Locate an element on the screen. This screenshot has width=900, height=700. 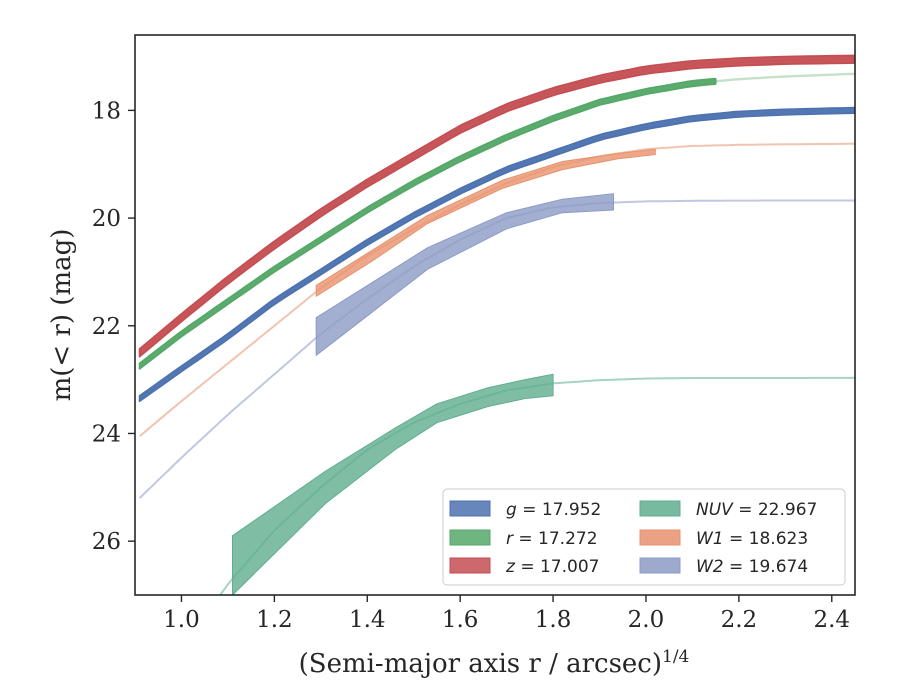
x-axis-label: (Semi-major axis r / arcsec)1/4 is located at coordinates (494, 663).